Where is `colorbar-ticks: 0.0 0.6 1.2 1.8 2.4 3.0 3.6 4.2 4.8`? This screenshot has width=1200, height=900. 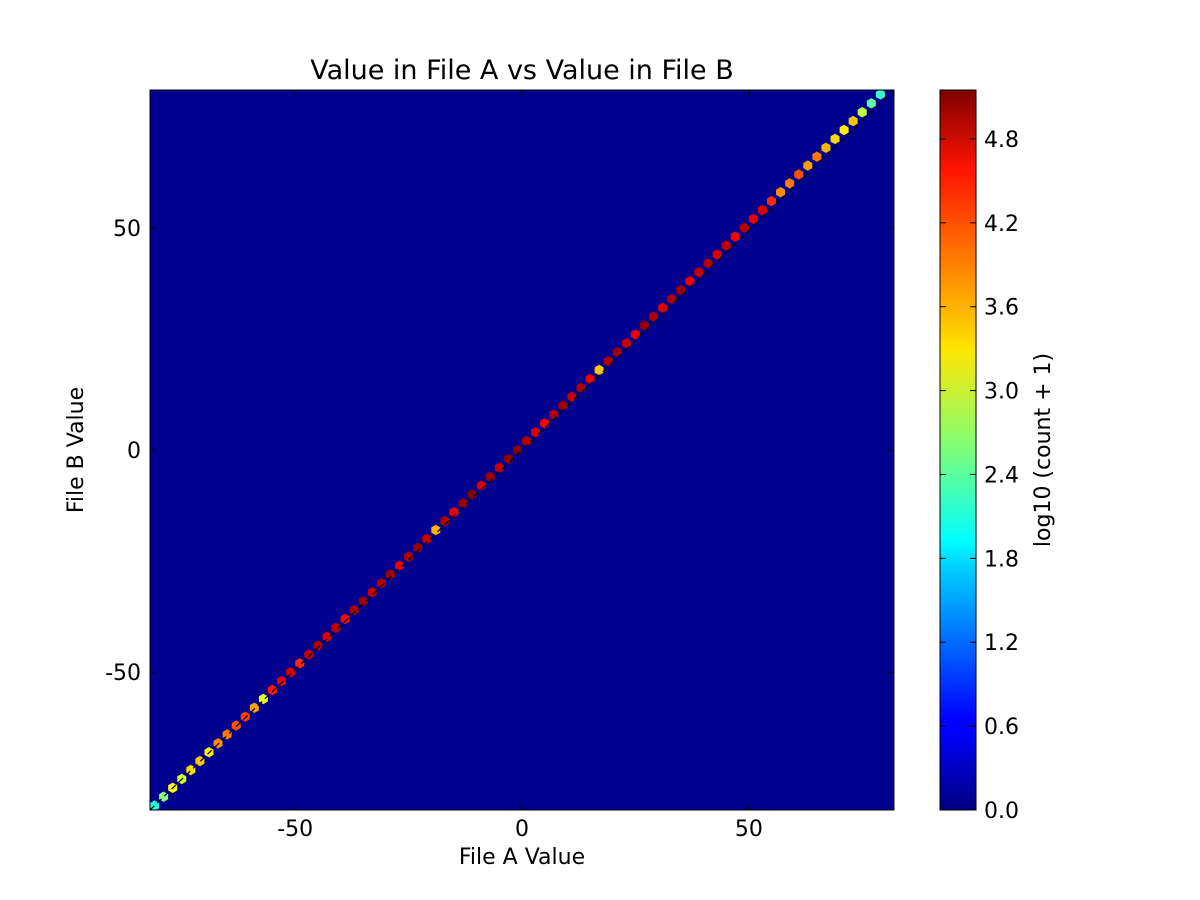
colorbar-ticks: 0.0 0.6 1.2 1.8 2.4 3.0 3.6 4.2 4.8 is located at coordinates (979, 476).